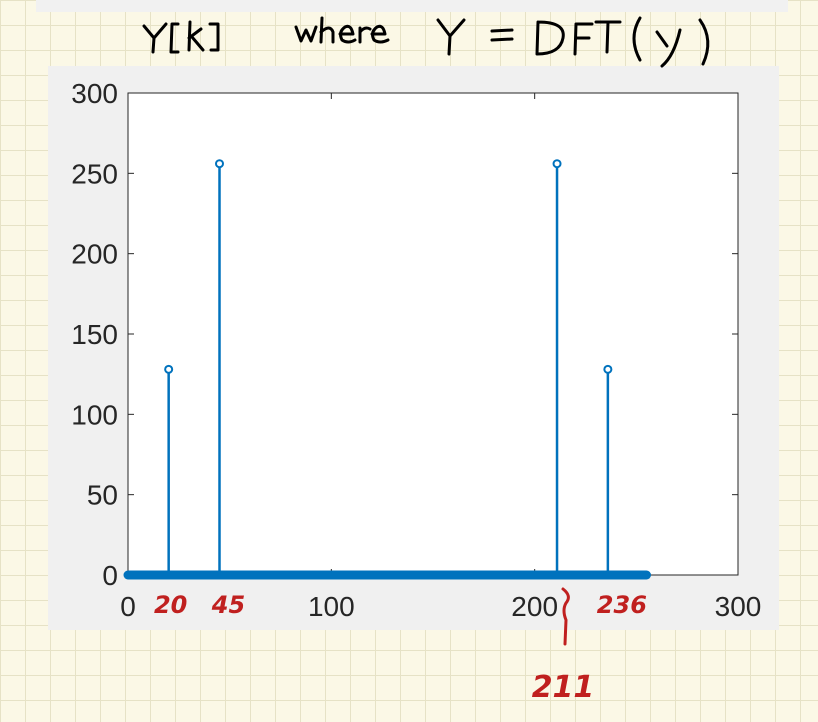  What do you see at coordinates (94, 173) in the screenshot?
I see `y-tick-label: 250` at bounding box center [94, 173].